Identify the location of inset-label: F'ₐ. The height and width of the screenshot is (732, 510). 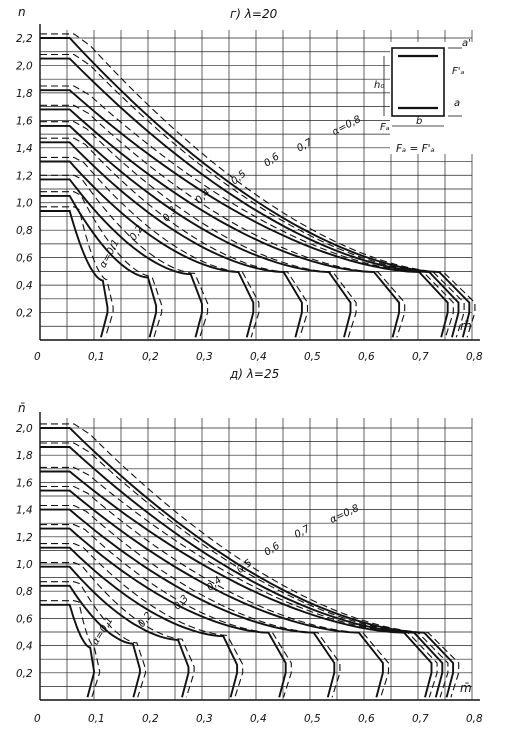
(458, 71).